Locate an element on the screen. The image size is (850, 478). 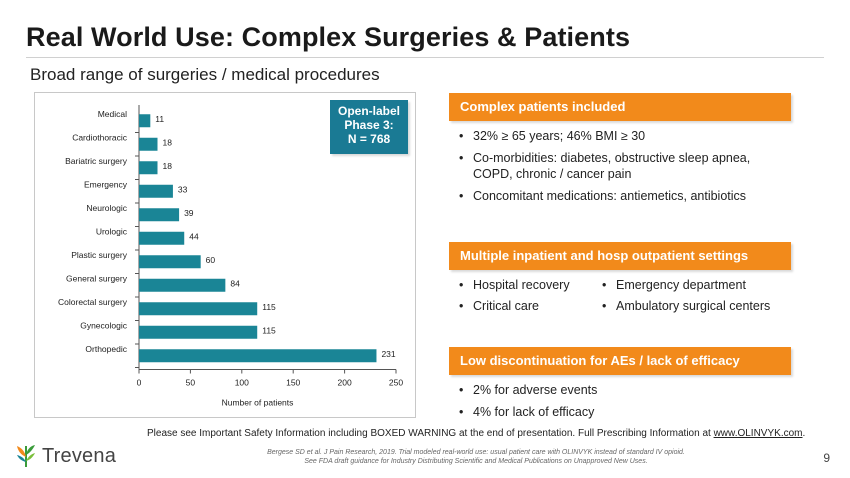
x-tick-label: 50 is located at coordinates (191, 383).